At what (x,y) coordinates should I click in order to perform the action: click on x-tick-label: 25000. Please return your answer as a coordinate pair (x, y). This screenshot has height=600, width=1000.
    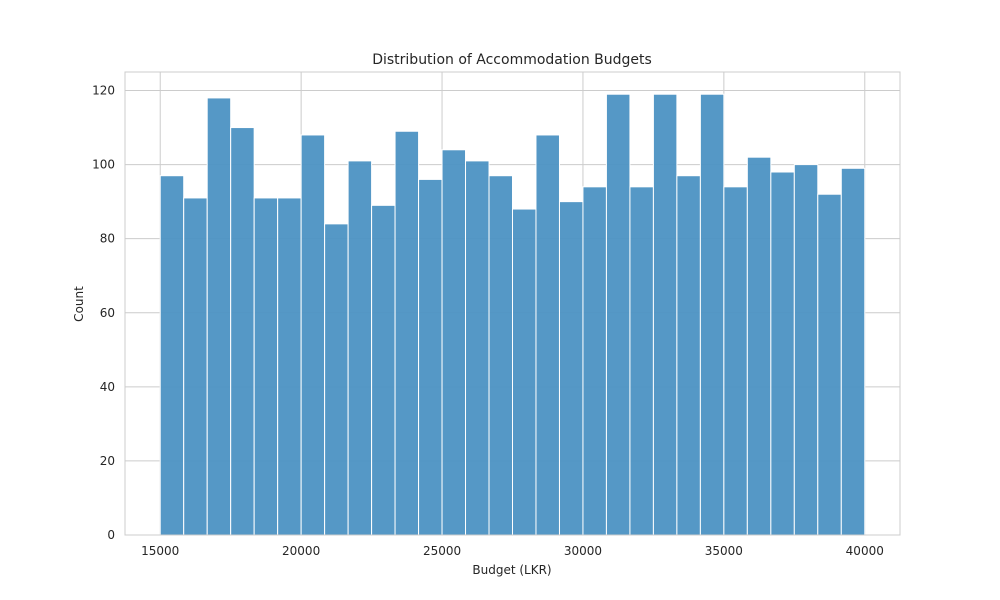
    Looking at the image, I should click on (442, 551).